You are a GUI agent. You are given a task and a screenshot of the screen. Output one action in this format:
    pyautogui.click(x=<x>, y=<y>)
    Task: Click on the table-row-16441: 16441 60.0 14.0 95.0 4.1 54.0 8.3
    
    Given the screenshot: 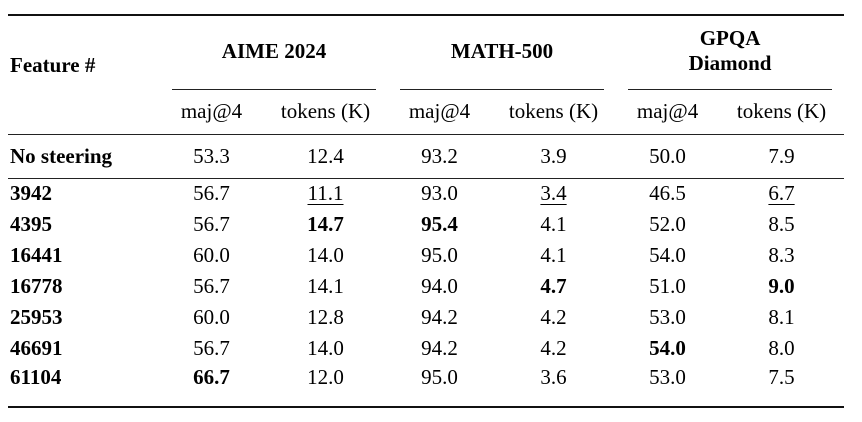 What is the action you would take?
    pyautogui.click(x=426, y=255)
    